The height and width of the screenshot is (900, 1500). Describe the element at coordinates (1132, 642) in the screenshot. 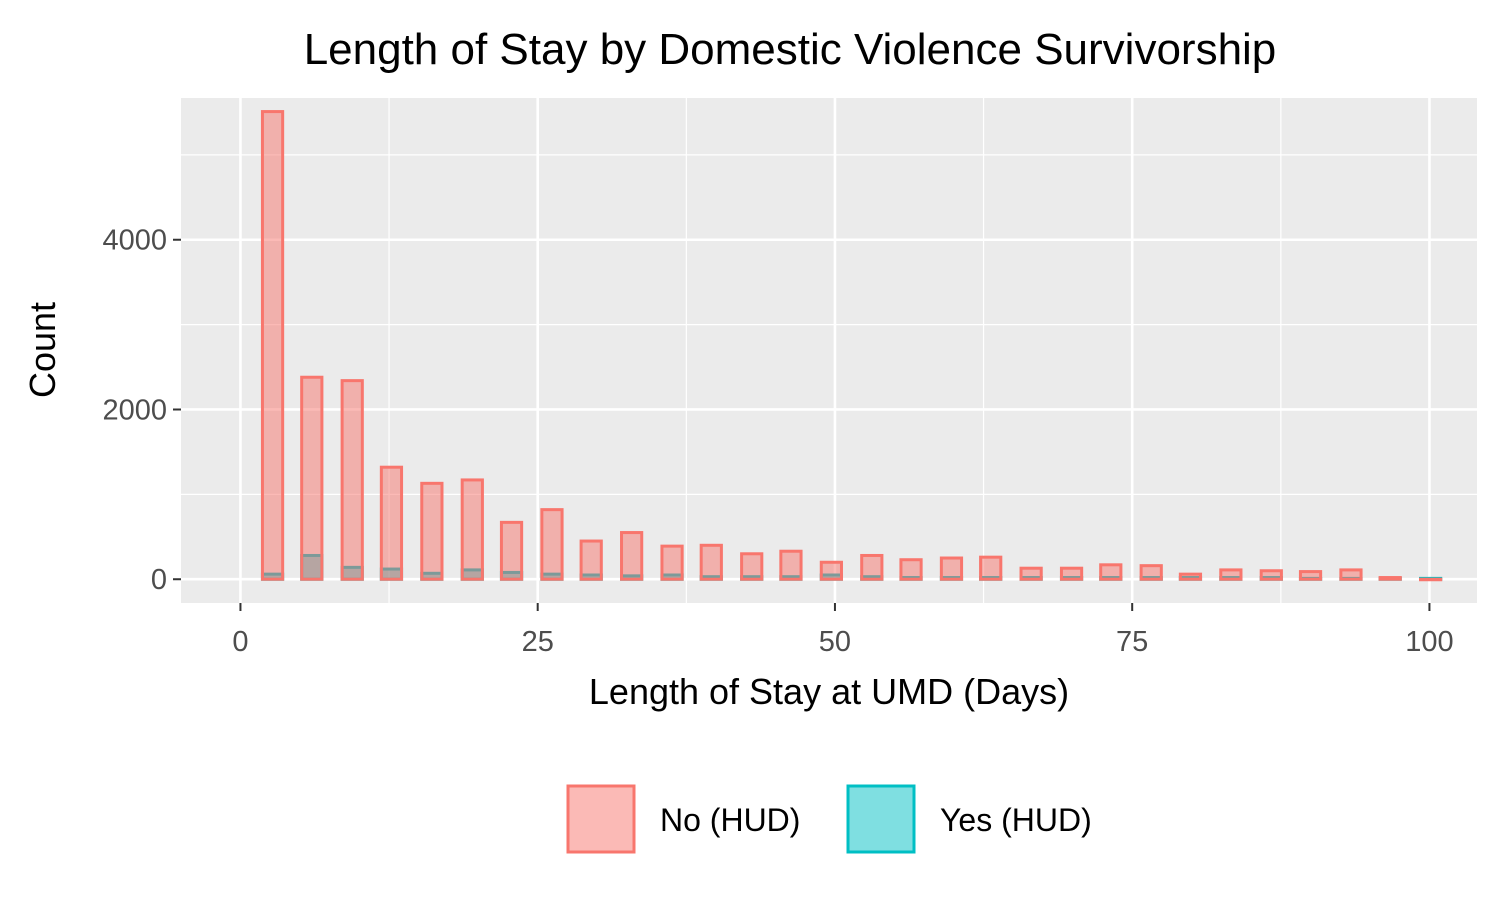

I see `x-tick-label: 75` at that location.